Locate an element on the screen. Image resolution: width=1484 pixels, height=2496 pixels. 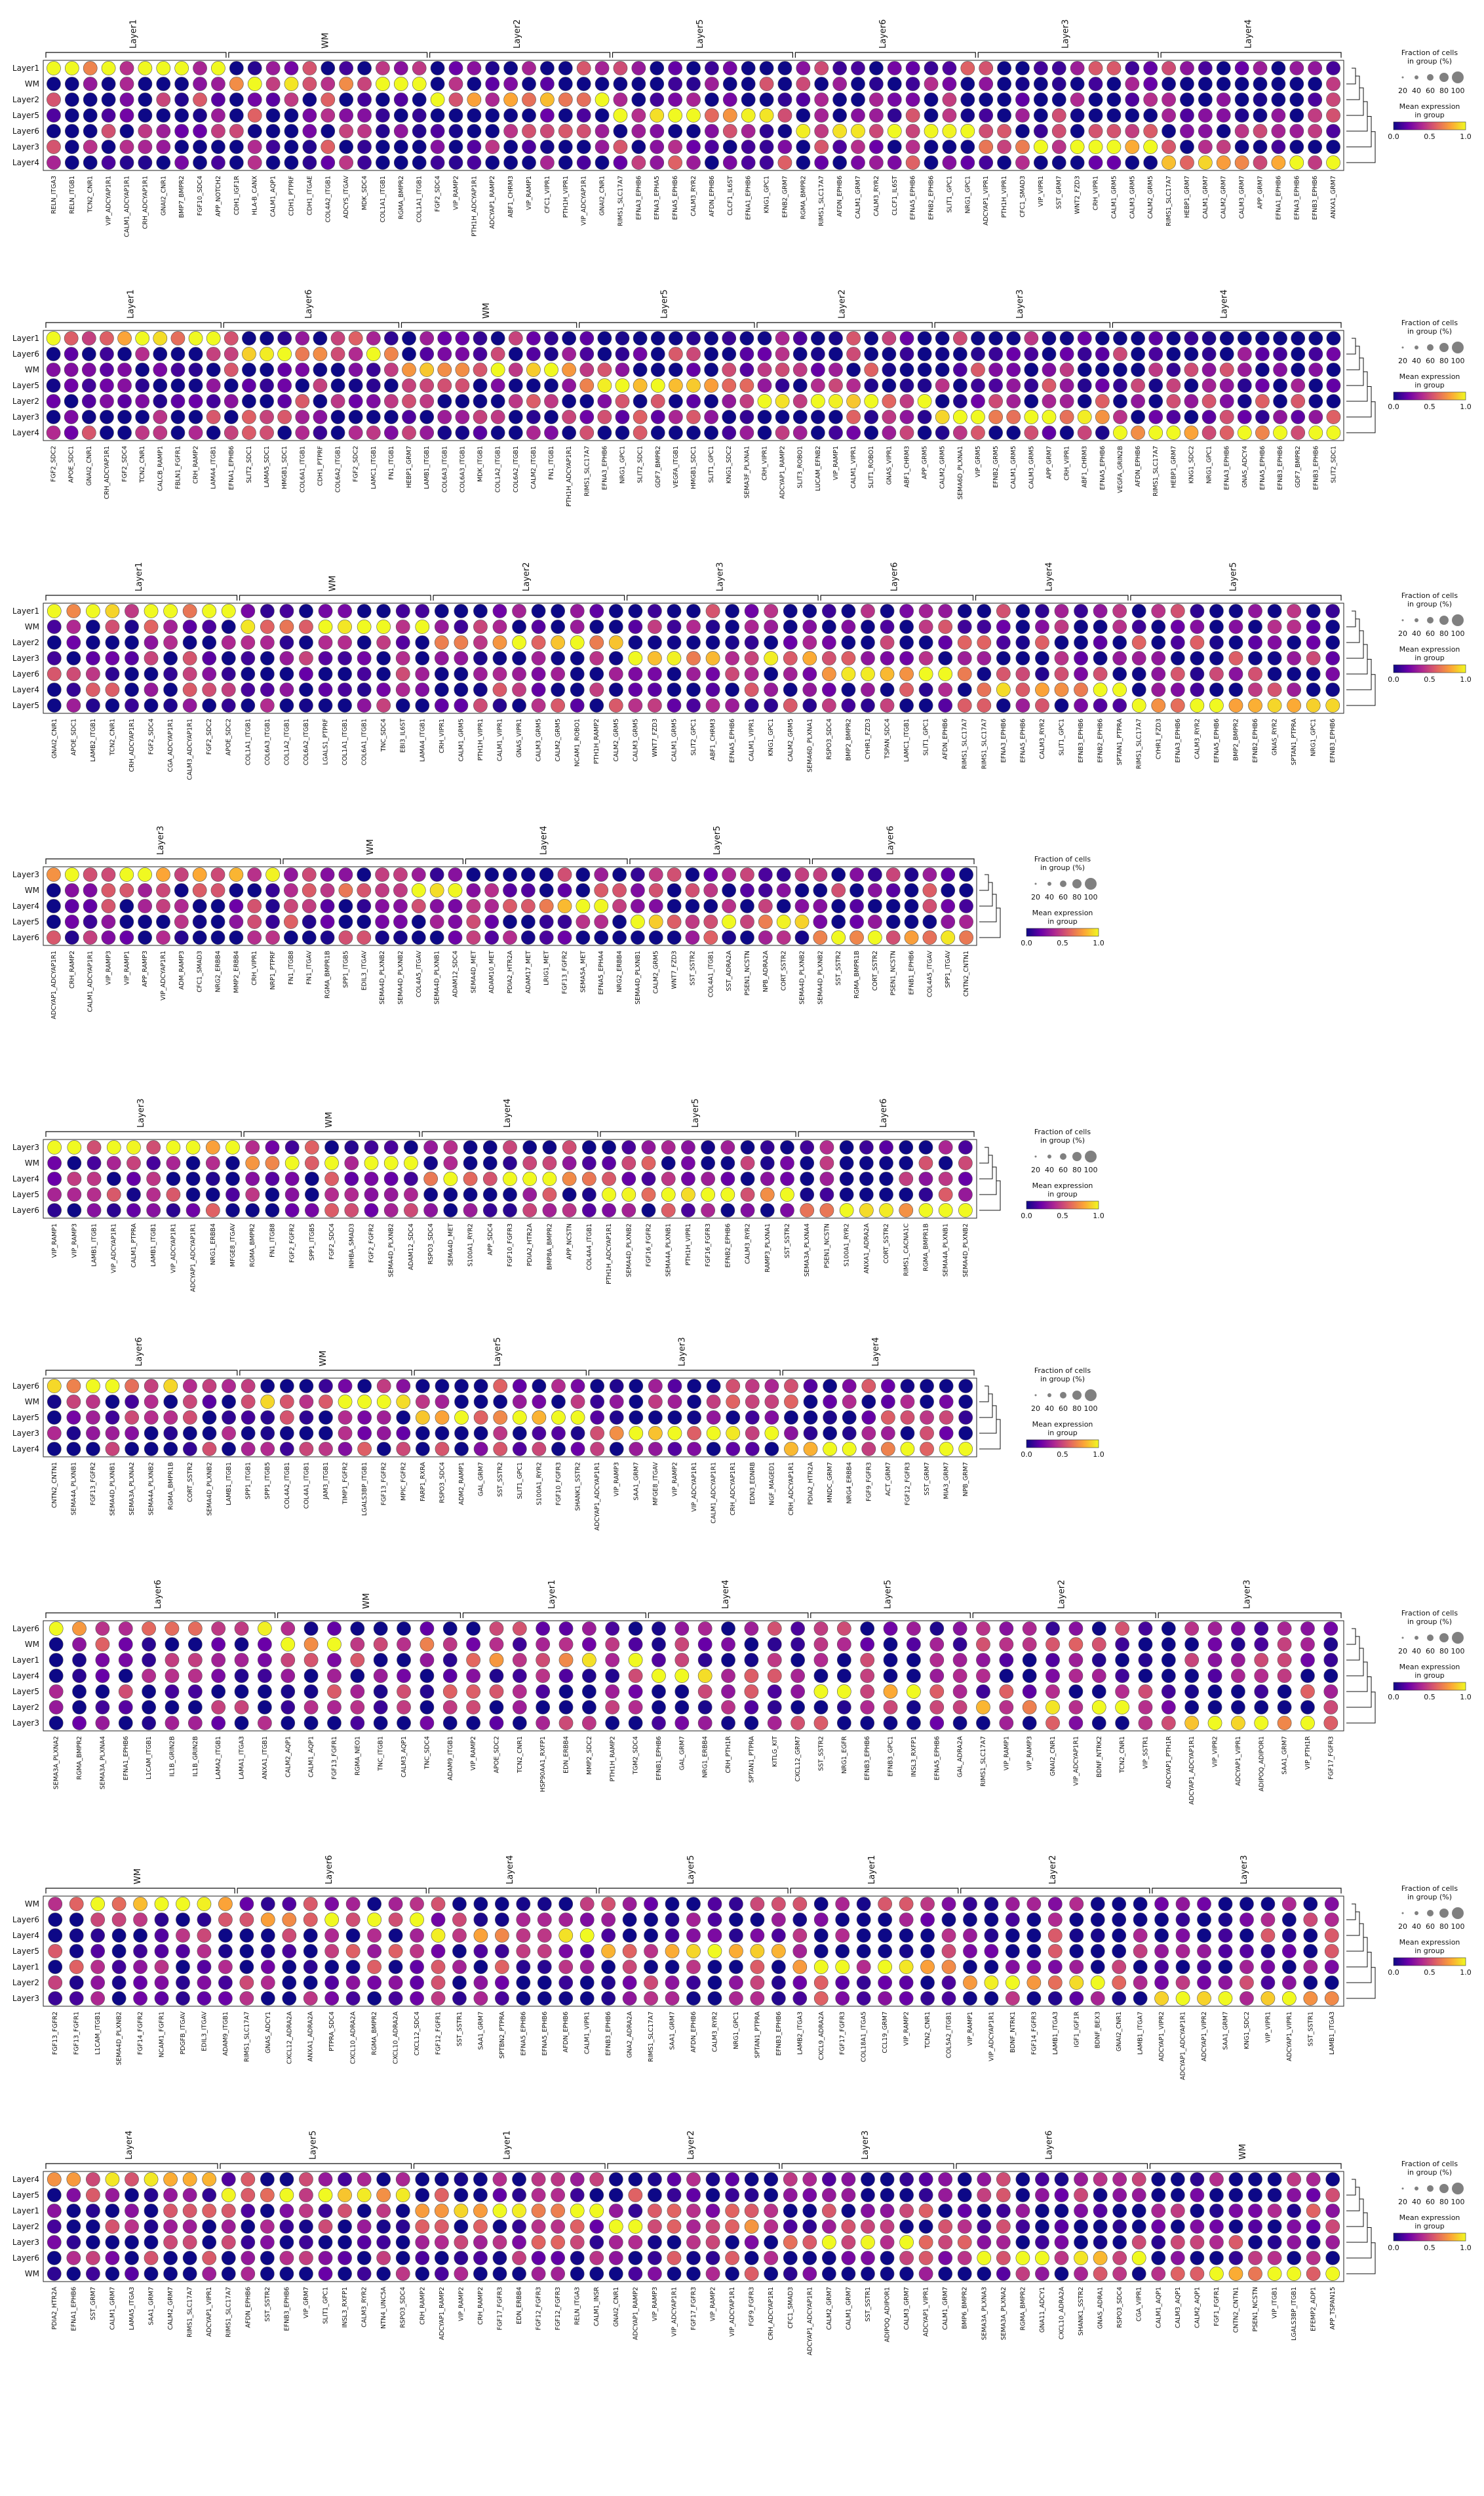
gene-label: FGF14_FGFR2 is located at coordinates (140, 2033).